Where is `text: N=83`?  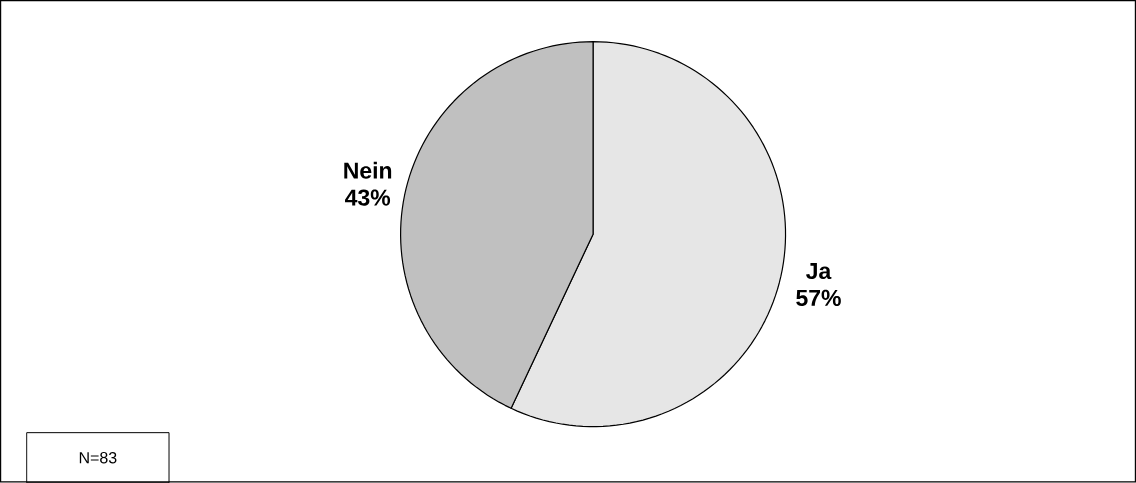
text: N=83 is located at coordinates (98, 457).